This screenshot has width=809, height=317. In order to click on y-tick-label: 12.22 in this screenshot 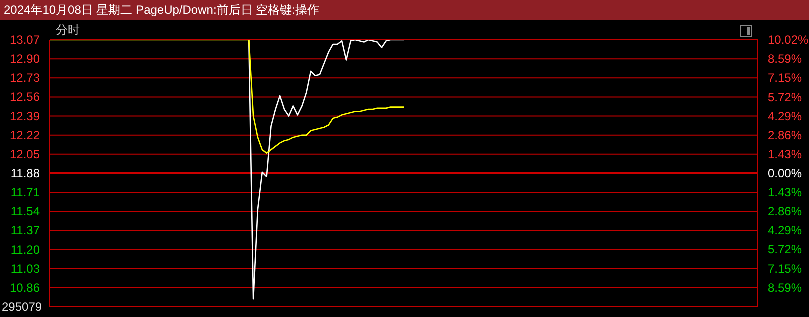, I will do `click(25, 135)`.